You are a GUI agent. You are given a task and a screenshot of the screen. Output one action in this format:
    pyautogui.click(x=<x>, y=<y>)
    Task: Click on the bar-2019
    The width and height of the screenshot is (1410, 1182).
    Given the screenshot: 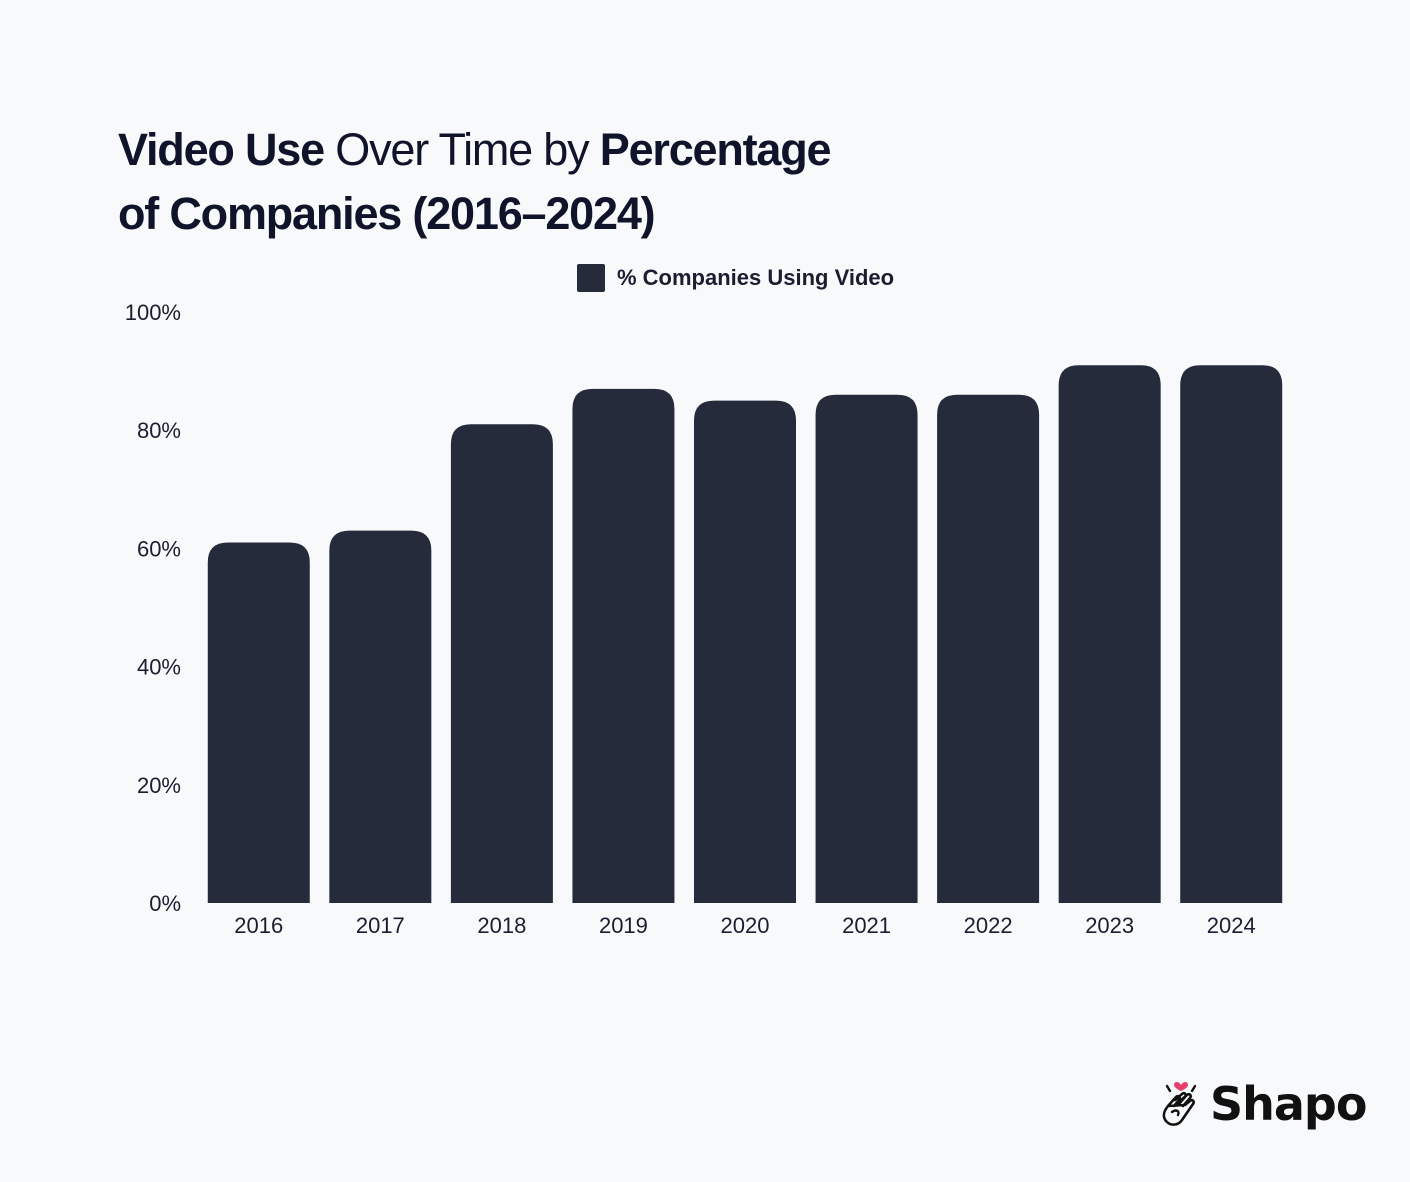 What is the action you would take?
    pyautogui.click(x=623, y=646)
    